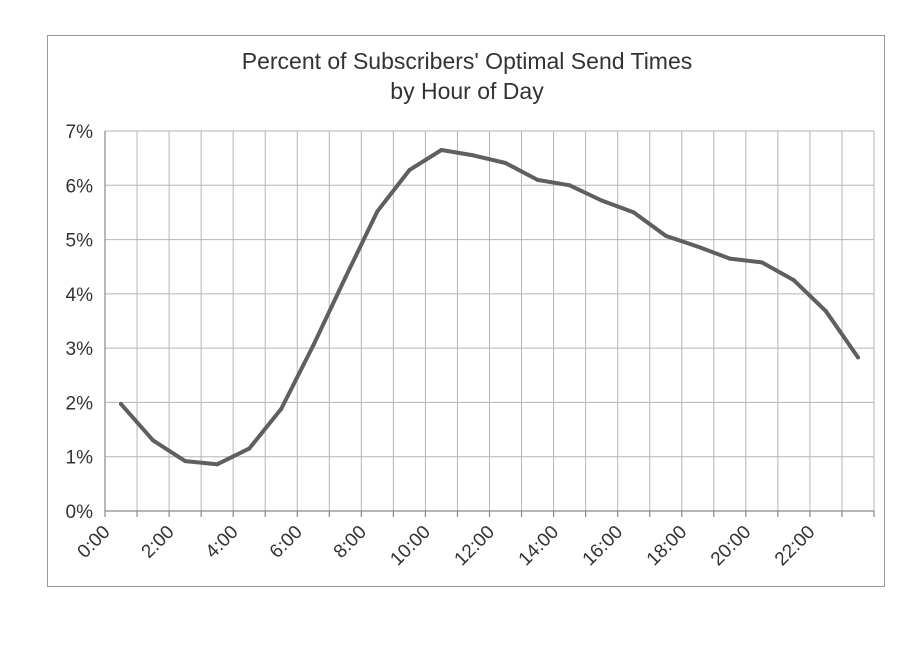 The height and width of the screenshot is (647, 919). Describe the element at coordinates (158, 542) in the screenshot. I see `x-tick-label: 2:00` at that location.